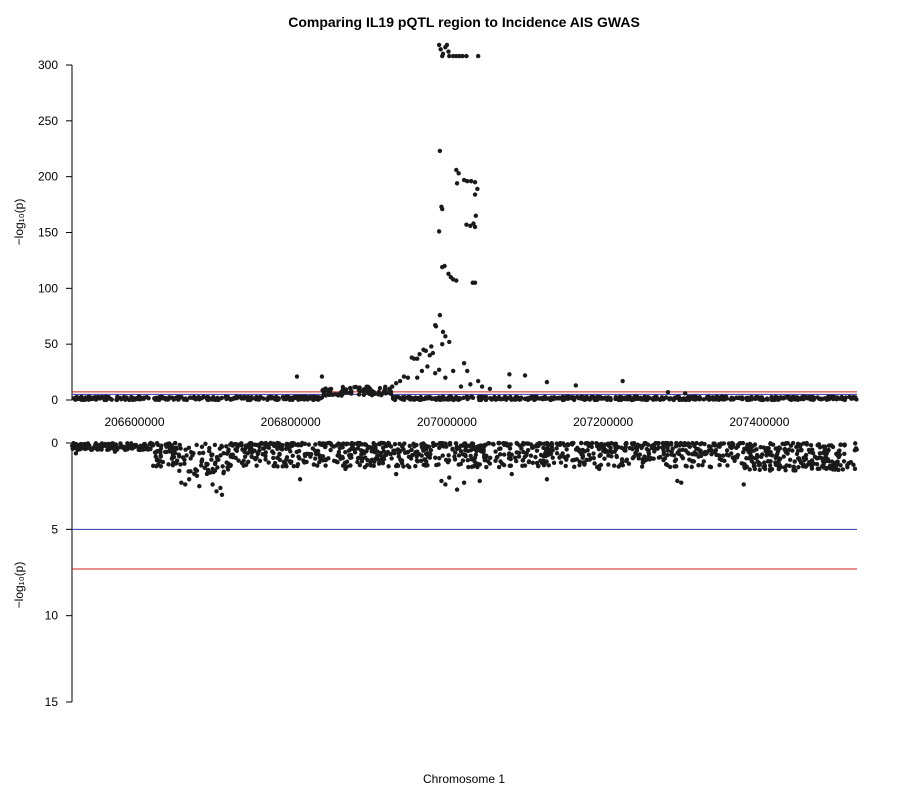 Image resolution: width=900 pixels, height=800 pixels. What do you see at coordinates (48, 177) in the screenshot?
I see `top-y-tick-label: 200` at bounding box center [48, 177].